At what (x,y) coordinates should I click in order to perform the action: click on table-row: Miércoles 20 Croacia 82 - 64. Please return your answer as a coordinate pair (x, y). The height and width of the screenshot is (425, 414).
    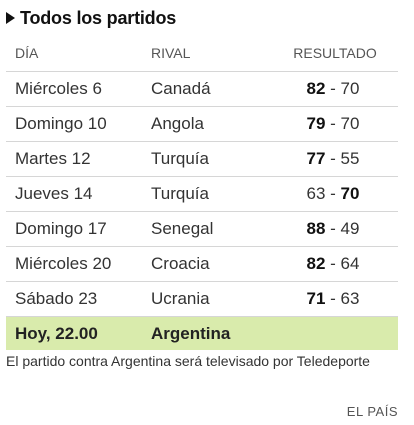
    Looking at the image, I should click on (202, 264).